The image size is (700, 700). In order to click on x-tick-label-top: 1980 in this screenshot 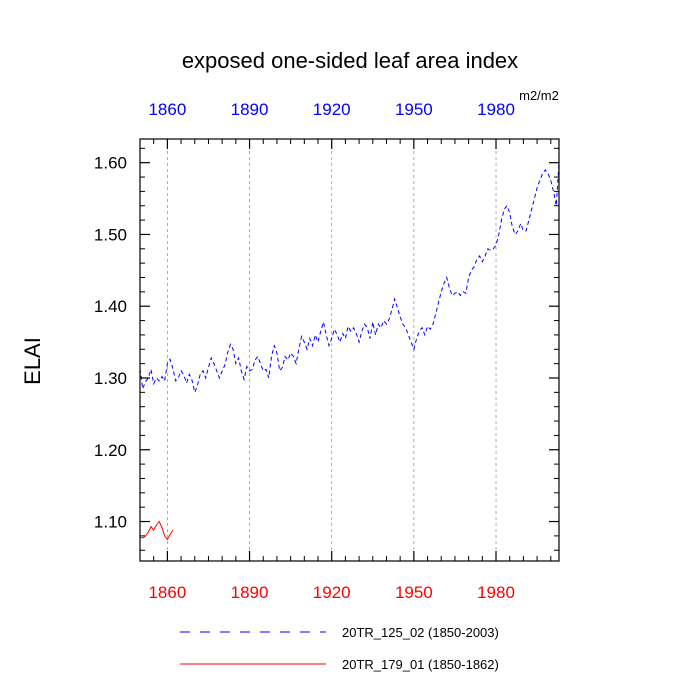, I will do `click(496, 109)`.